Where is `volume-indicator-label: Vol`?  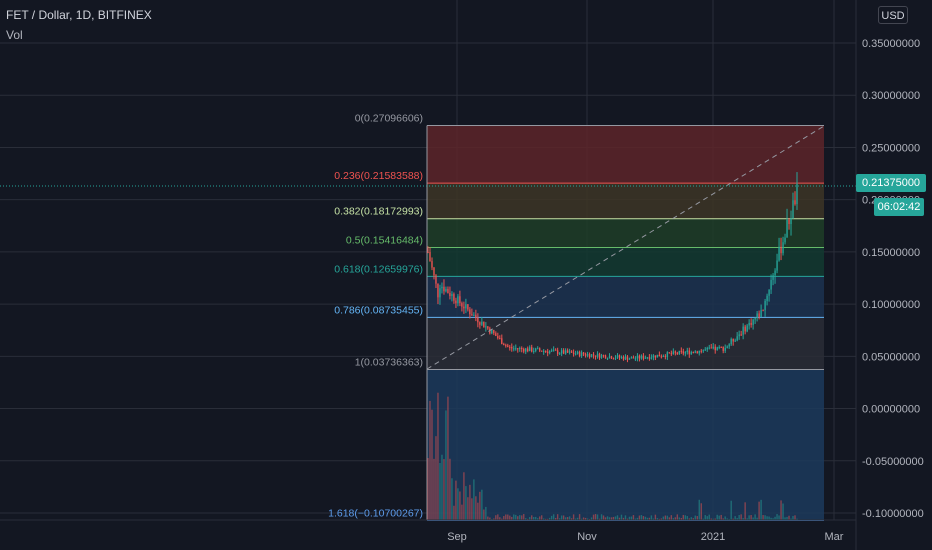 volume-indicator-label: Vol is located at coordinates (14, 35).